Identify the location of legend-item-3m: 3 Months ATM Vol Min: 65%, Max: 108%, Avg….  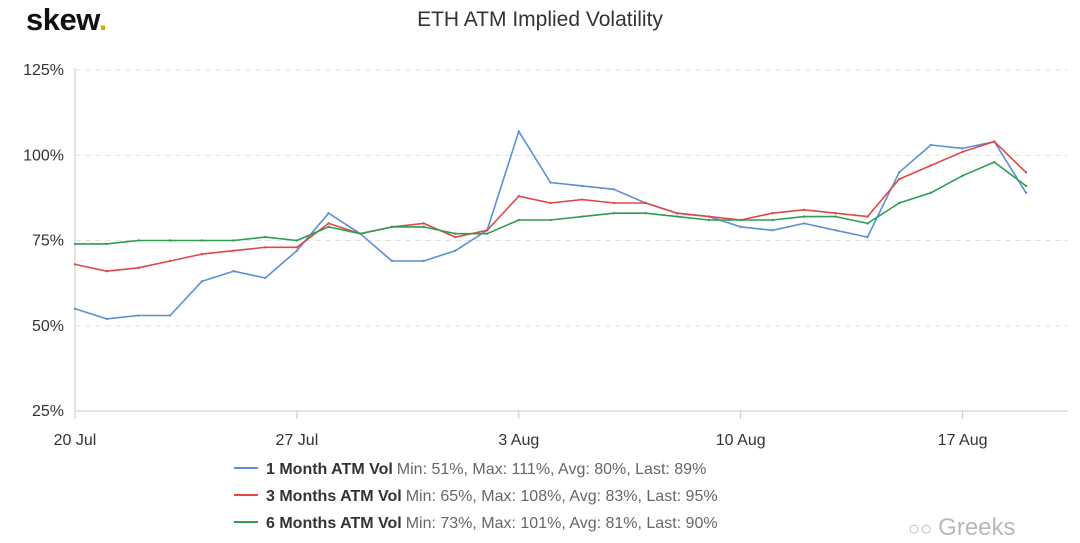
(476, 497).